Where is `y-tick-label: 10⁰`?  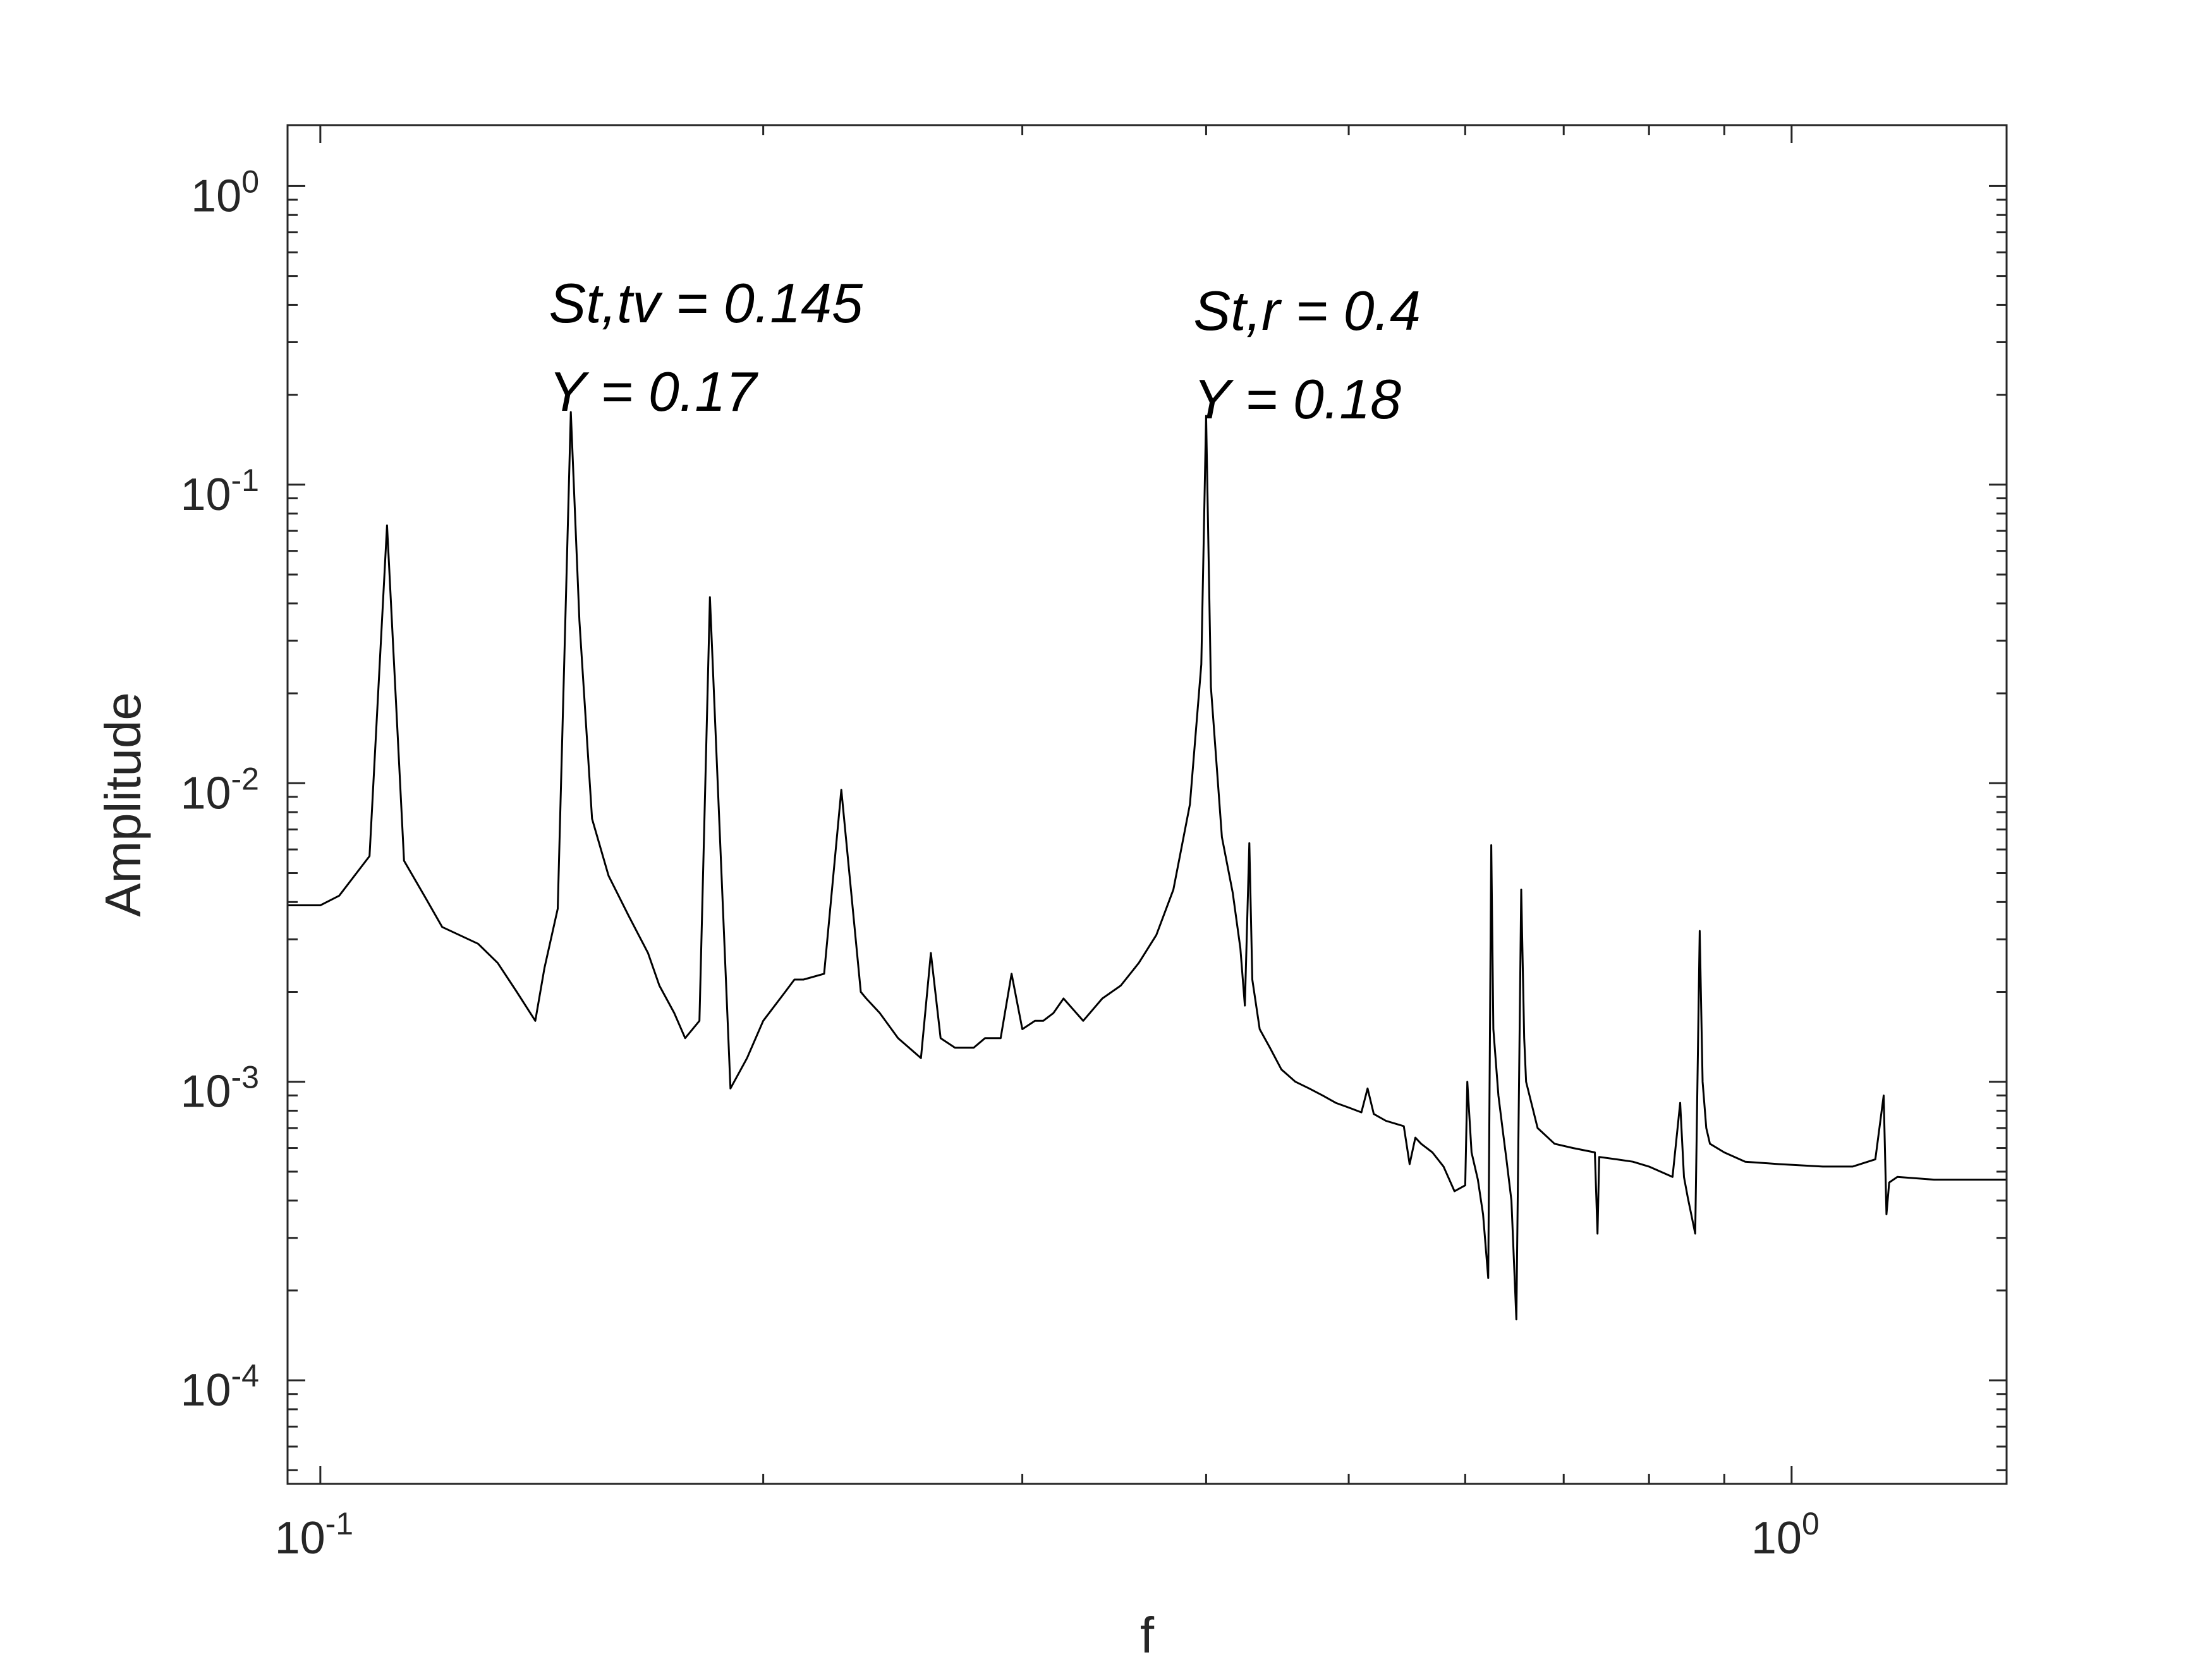 y-tick-label: 10⁰ is located at coordinates (225, 192).